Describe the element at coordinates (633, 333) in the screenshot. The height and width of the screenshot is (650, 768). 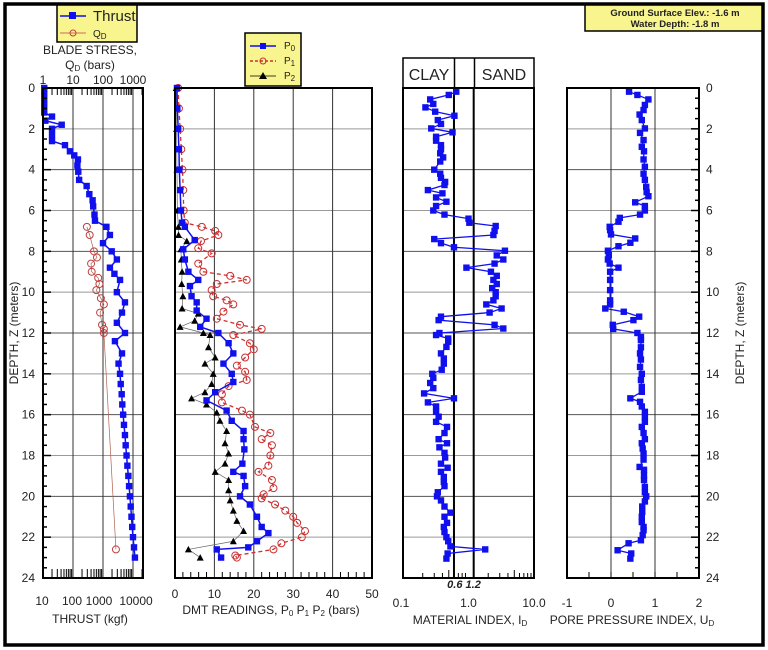
I see `pore-pressure-panel` at that location.